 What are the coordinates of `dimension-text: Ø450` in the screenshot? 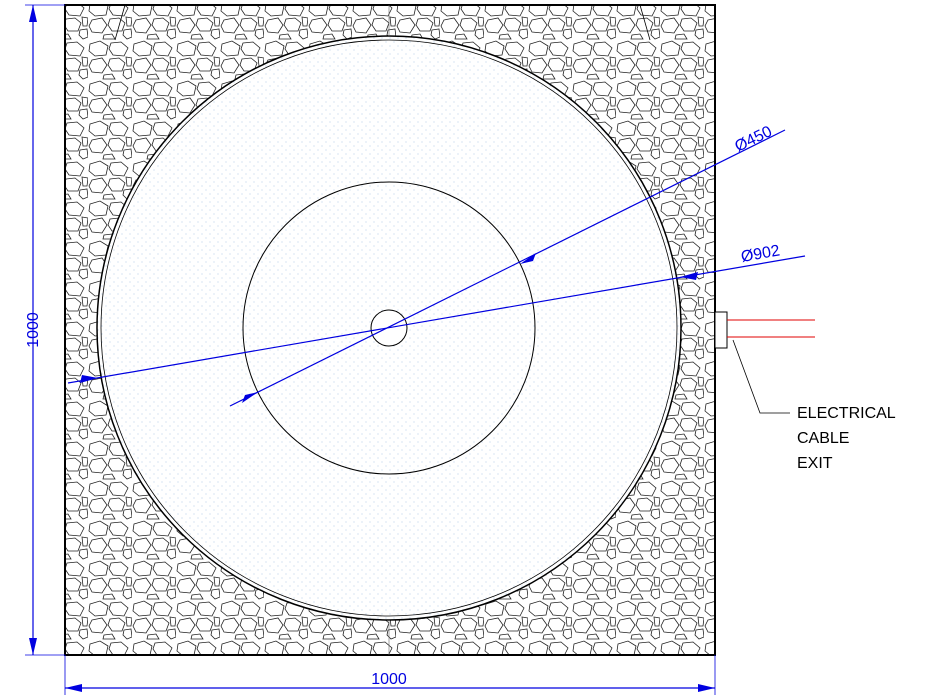 It's located at (753, 139).